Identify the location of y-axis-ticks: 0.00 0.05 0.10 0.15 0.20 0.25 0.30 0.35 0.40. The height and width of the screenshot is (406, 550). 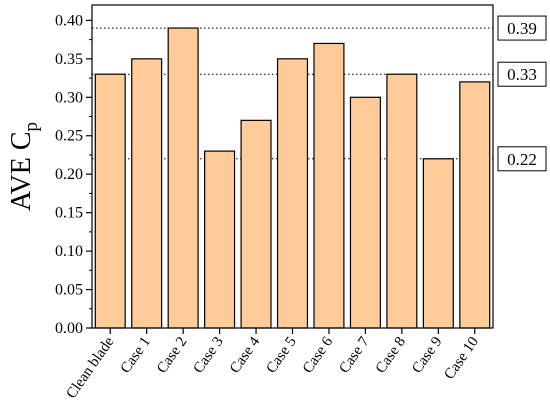
(73, 174).